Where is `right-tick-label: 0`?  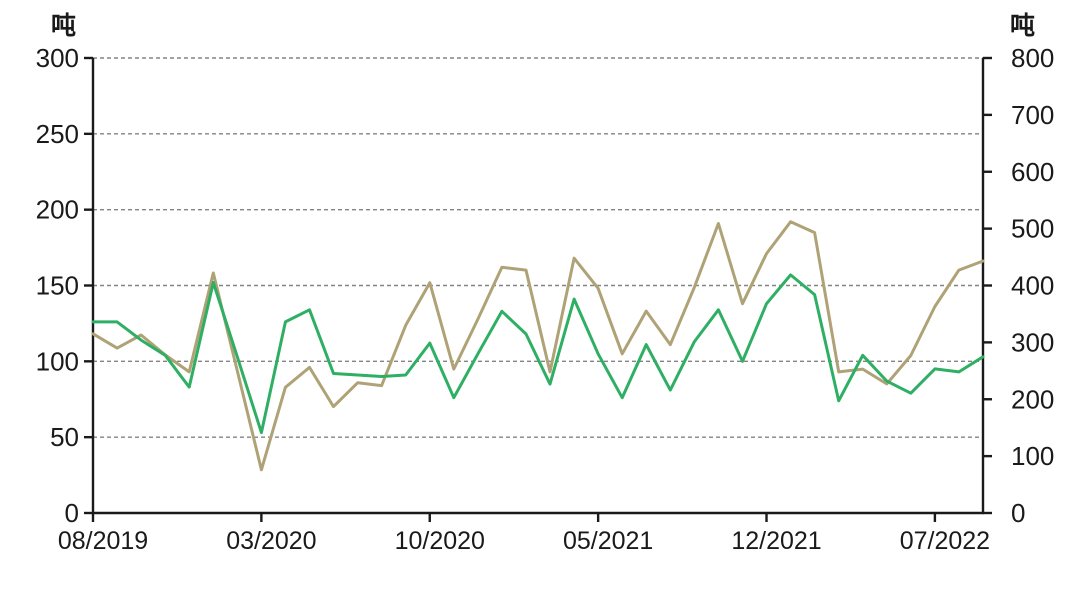
right-tick-label: 0 is located at coordinates (1018, 513).